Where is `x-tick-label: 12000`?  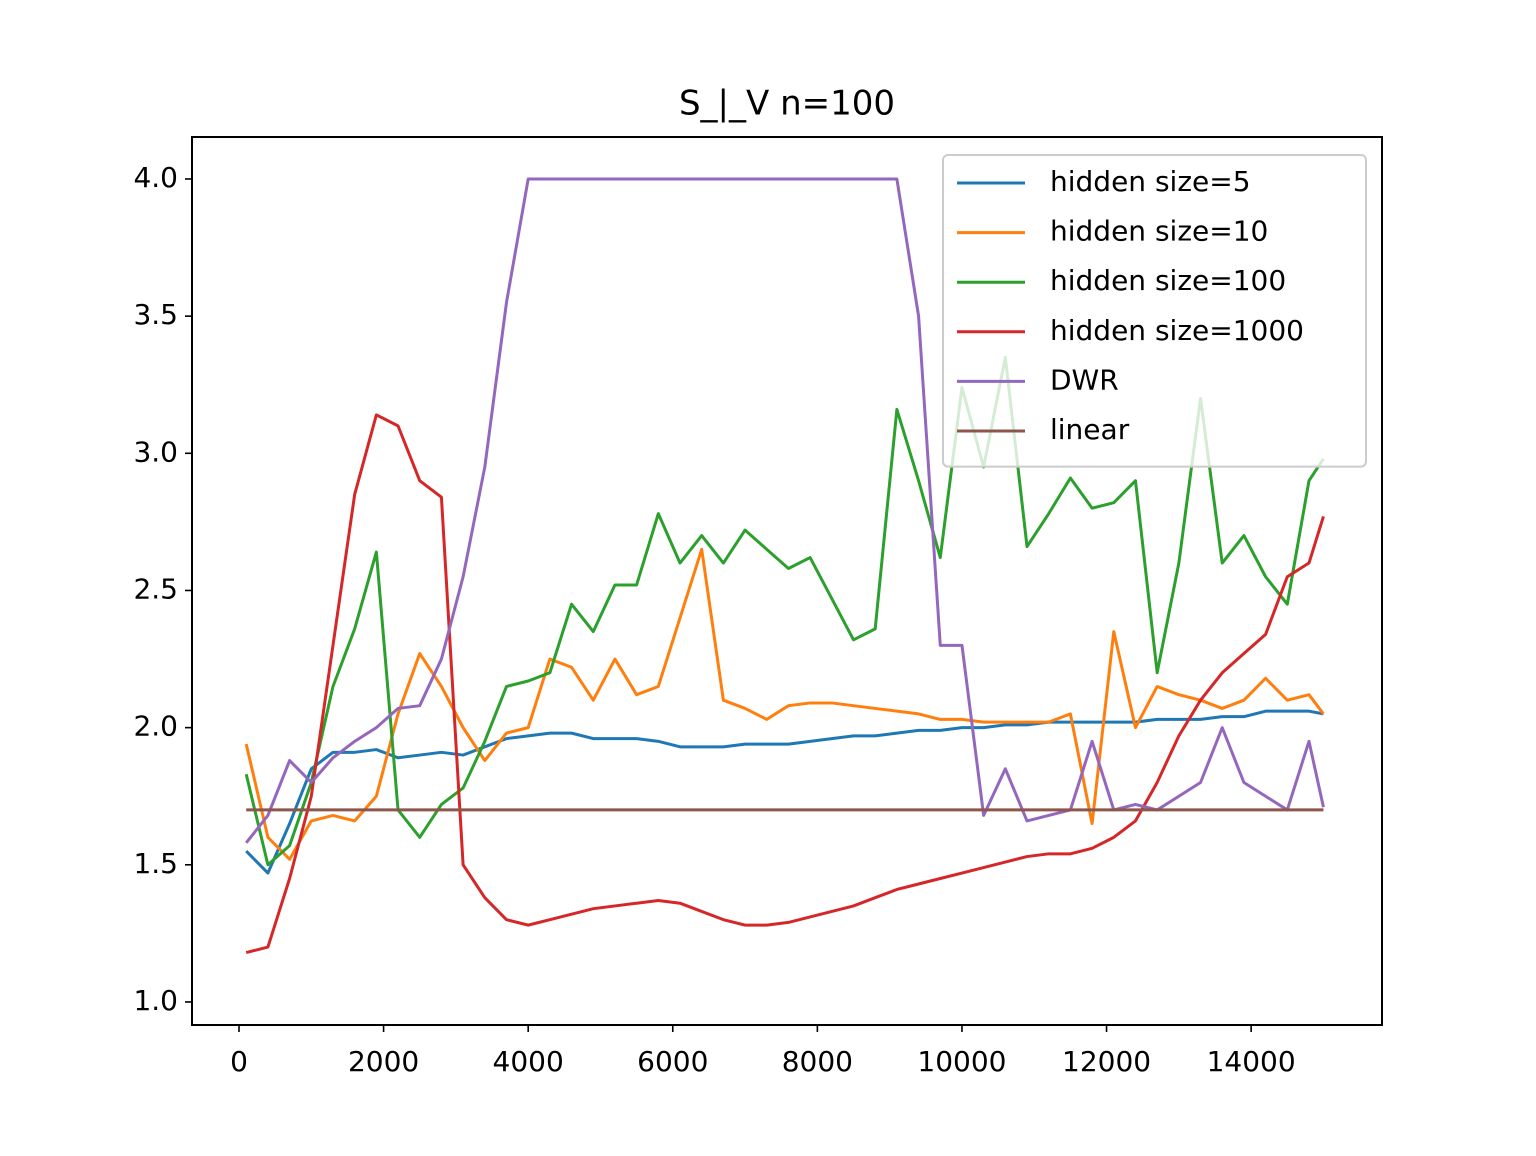
x-tick-label: 12000 is located at coordinates (1106, 1061).